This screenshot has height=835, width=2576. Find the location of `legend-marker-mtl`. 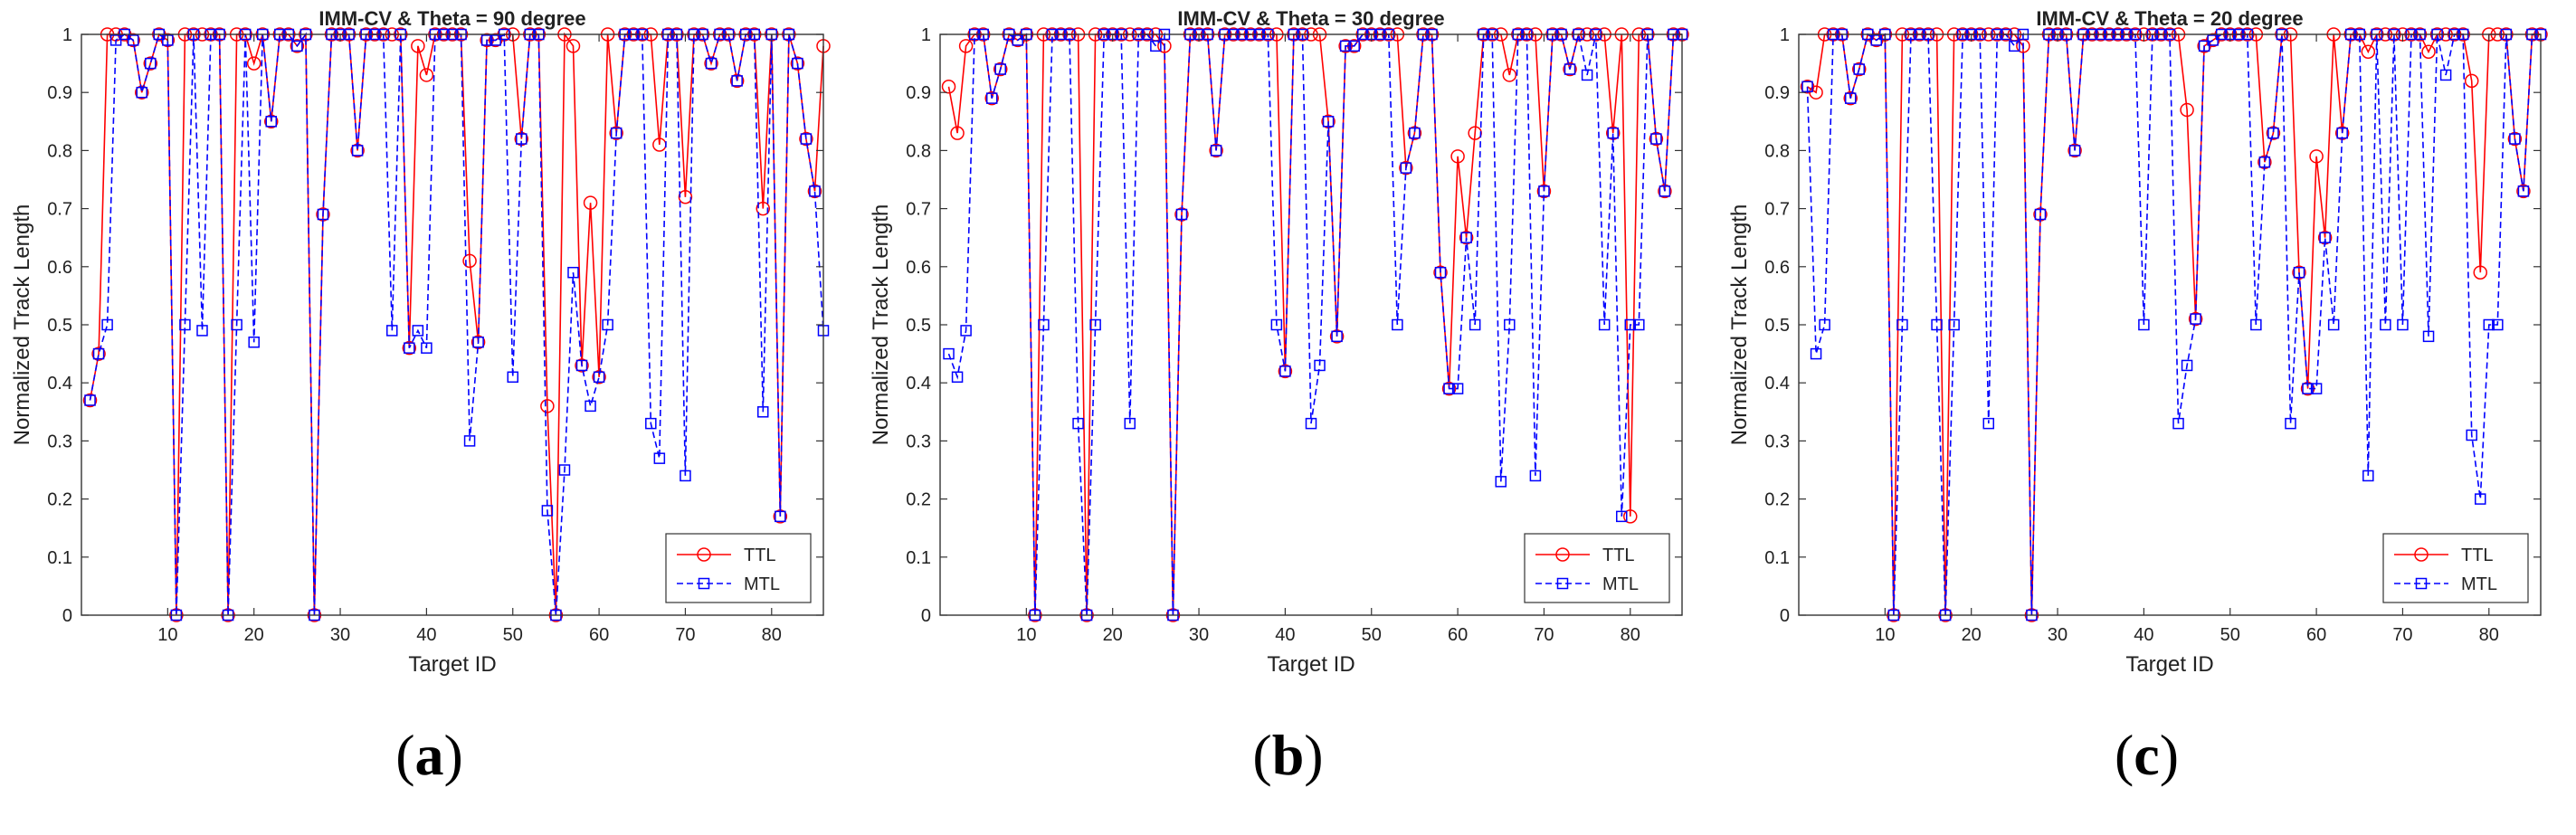

legend-marker-mtl is located at coordinates (704, 583).